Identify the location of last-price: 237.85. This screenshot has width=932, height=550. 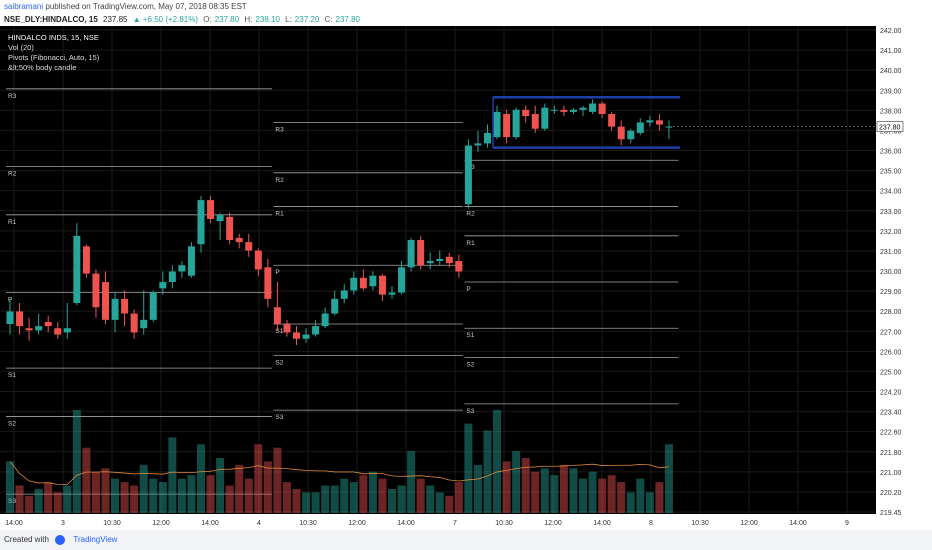
(115, 19).